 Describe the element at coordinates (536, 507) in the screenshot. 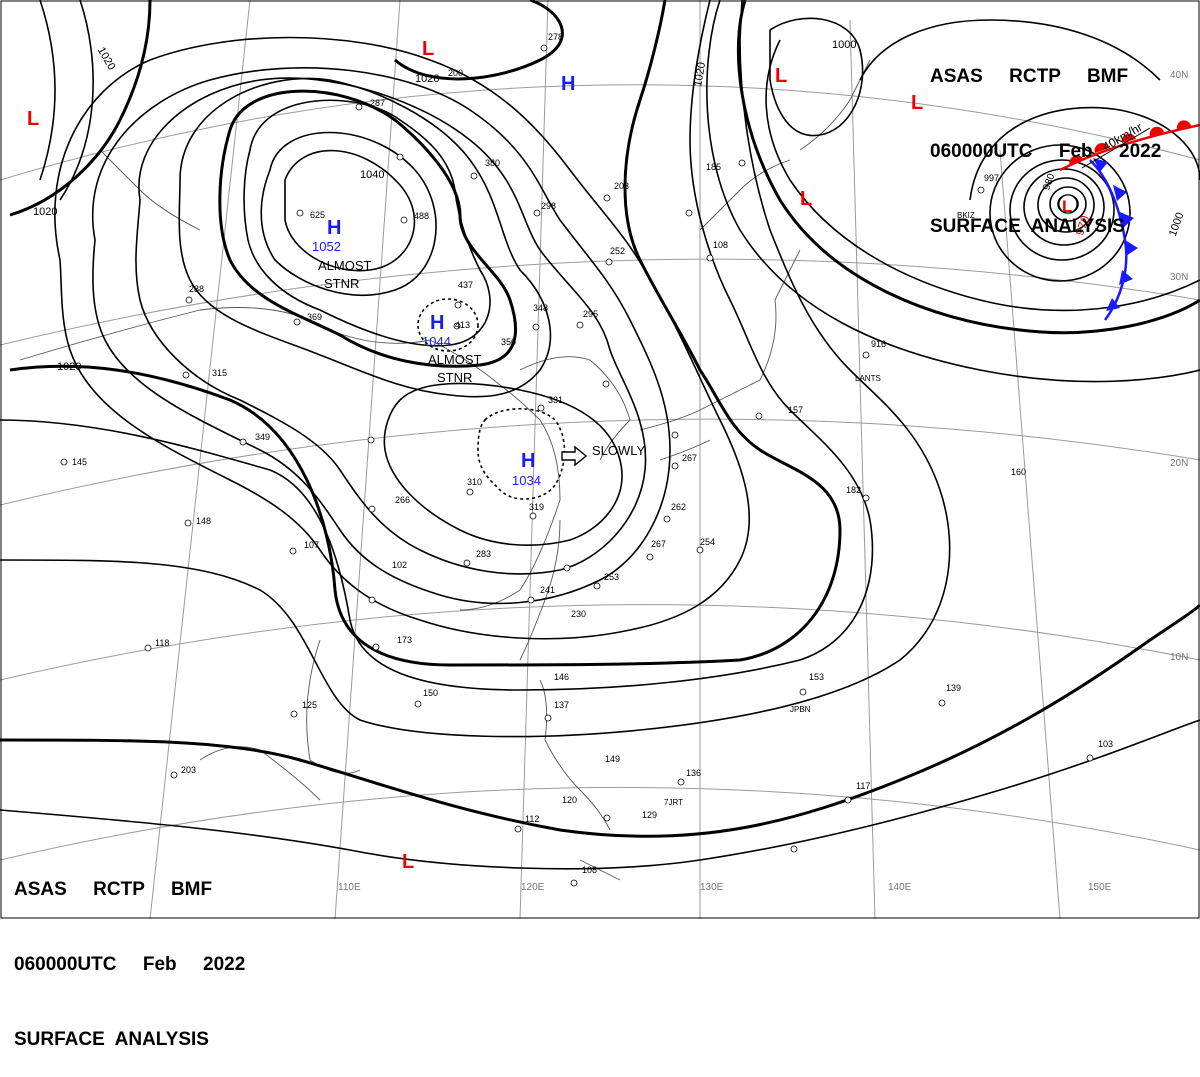

I see `station-value: 319` at that location.